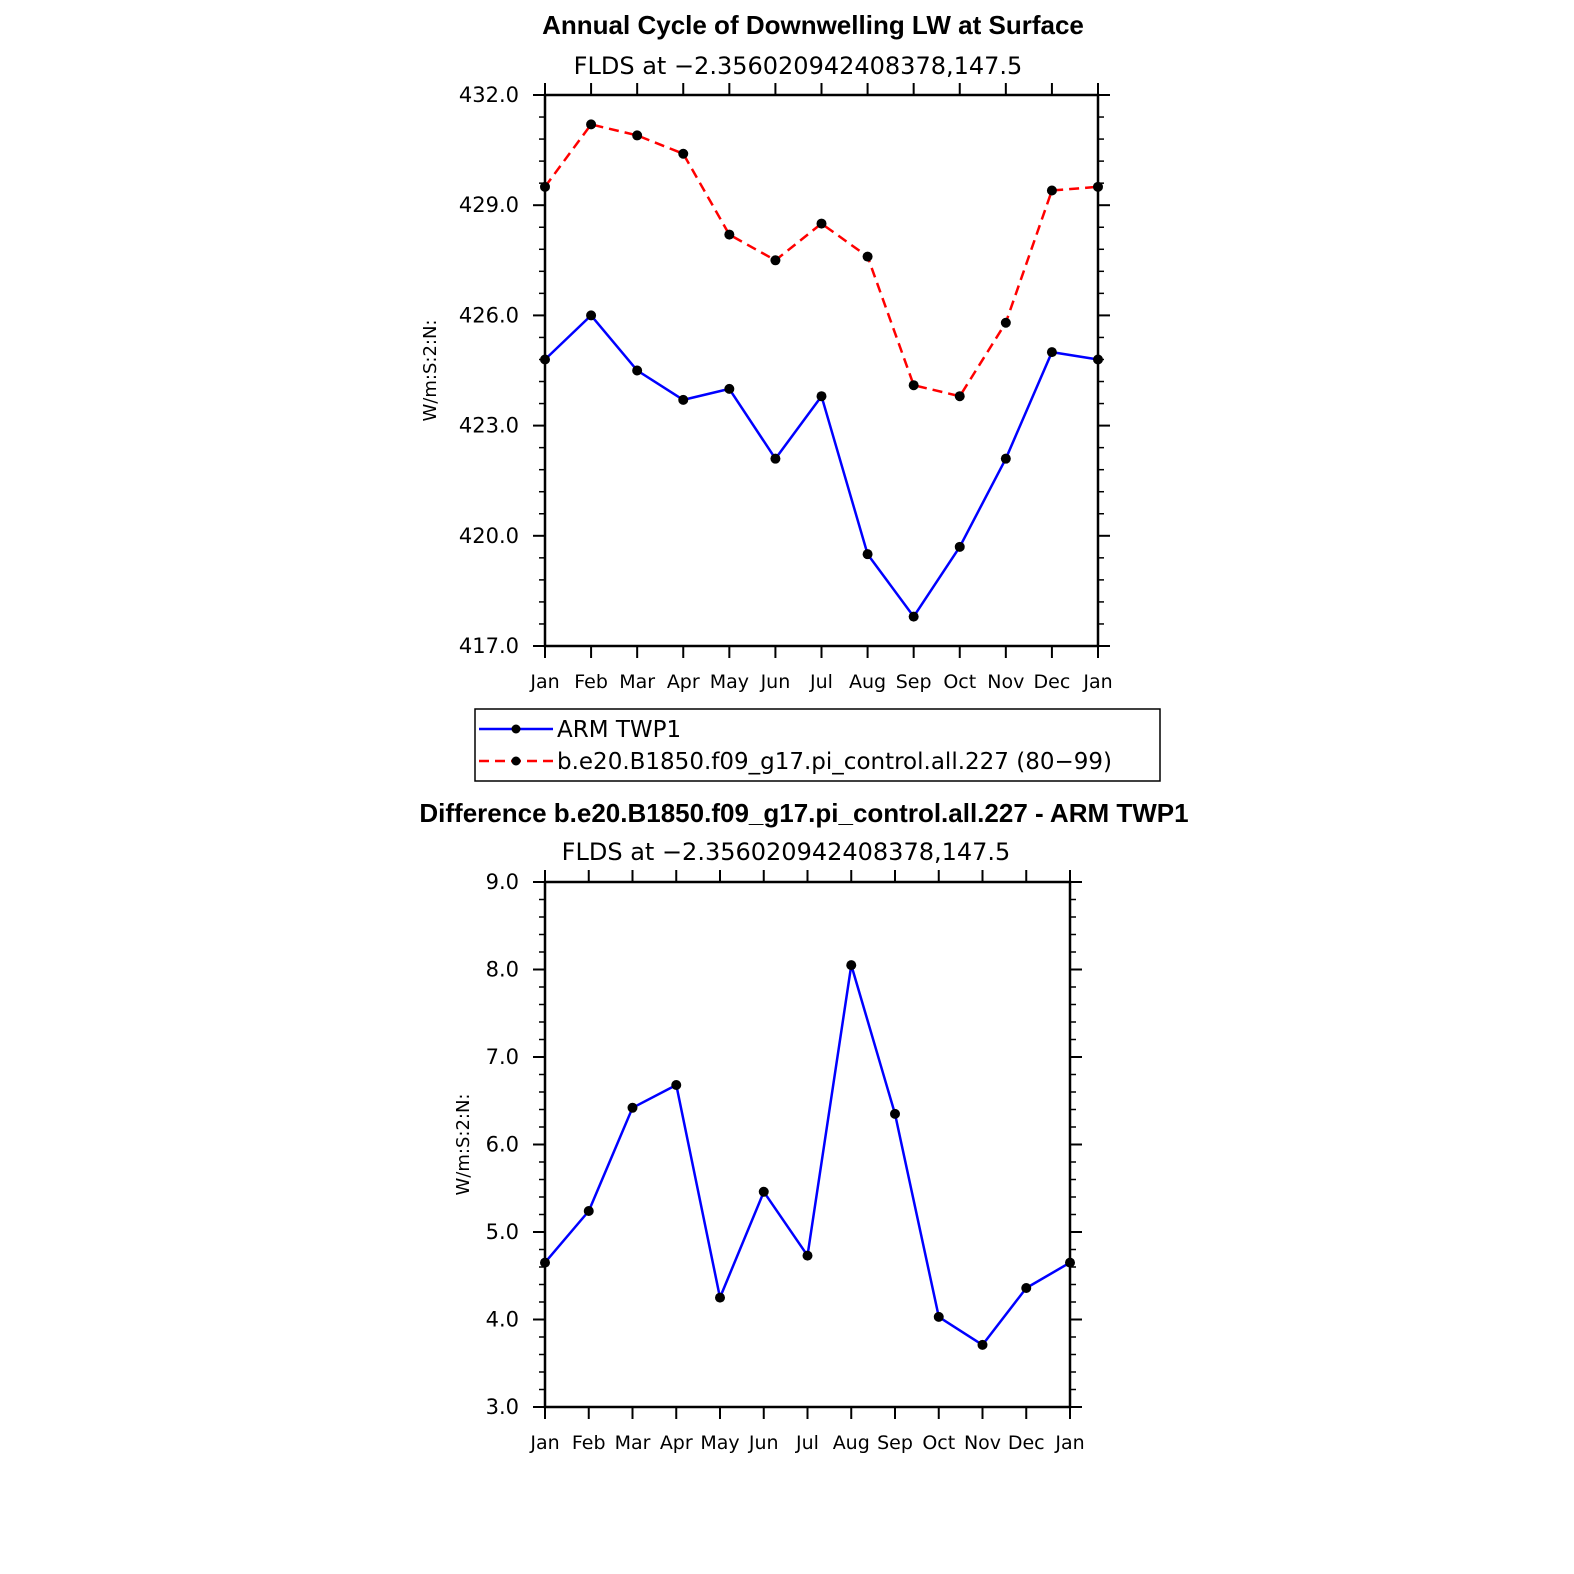 Image resolution: width=1574 pixels, height=1574 pixels. What do you see at coordinates (502, 882) in the screenshot?
I see `y-tick-label: 9.0` at bounding box center [502, 882].